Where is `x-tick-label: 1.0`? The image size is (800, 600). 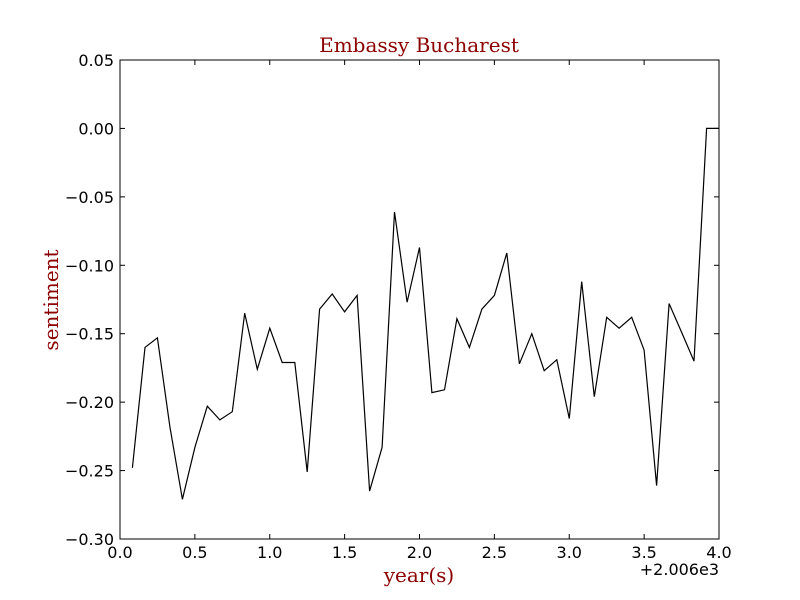
x-tick-label: 1.0 is located at coordinates (269, 552).